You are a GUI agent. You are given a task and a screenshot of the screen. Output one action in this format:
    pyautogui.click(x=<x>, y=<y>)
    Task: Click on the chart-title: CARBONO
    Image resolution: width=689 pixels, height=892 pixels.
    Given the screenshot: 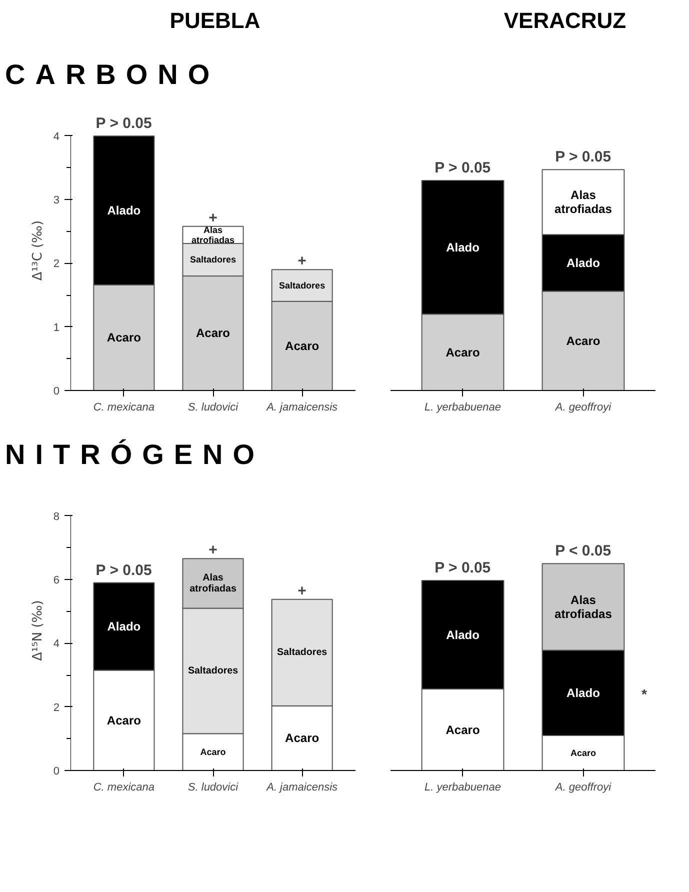 What is the action you would take?
    pyautogui.click(x=112, y=75)
    